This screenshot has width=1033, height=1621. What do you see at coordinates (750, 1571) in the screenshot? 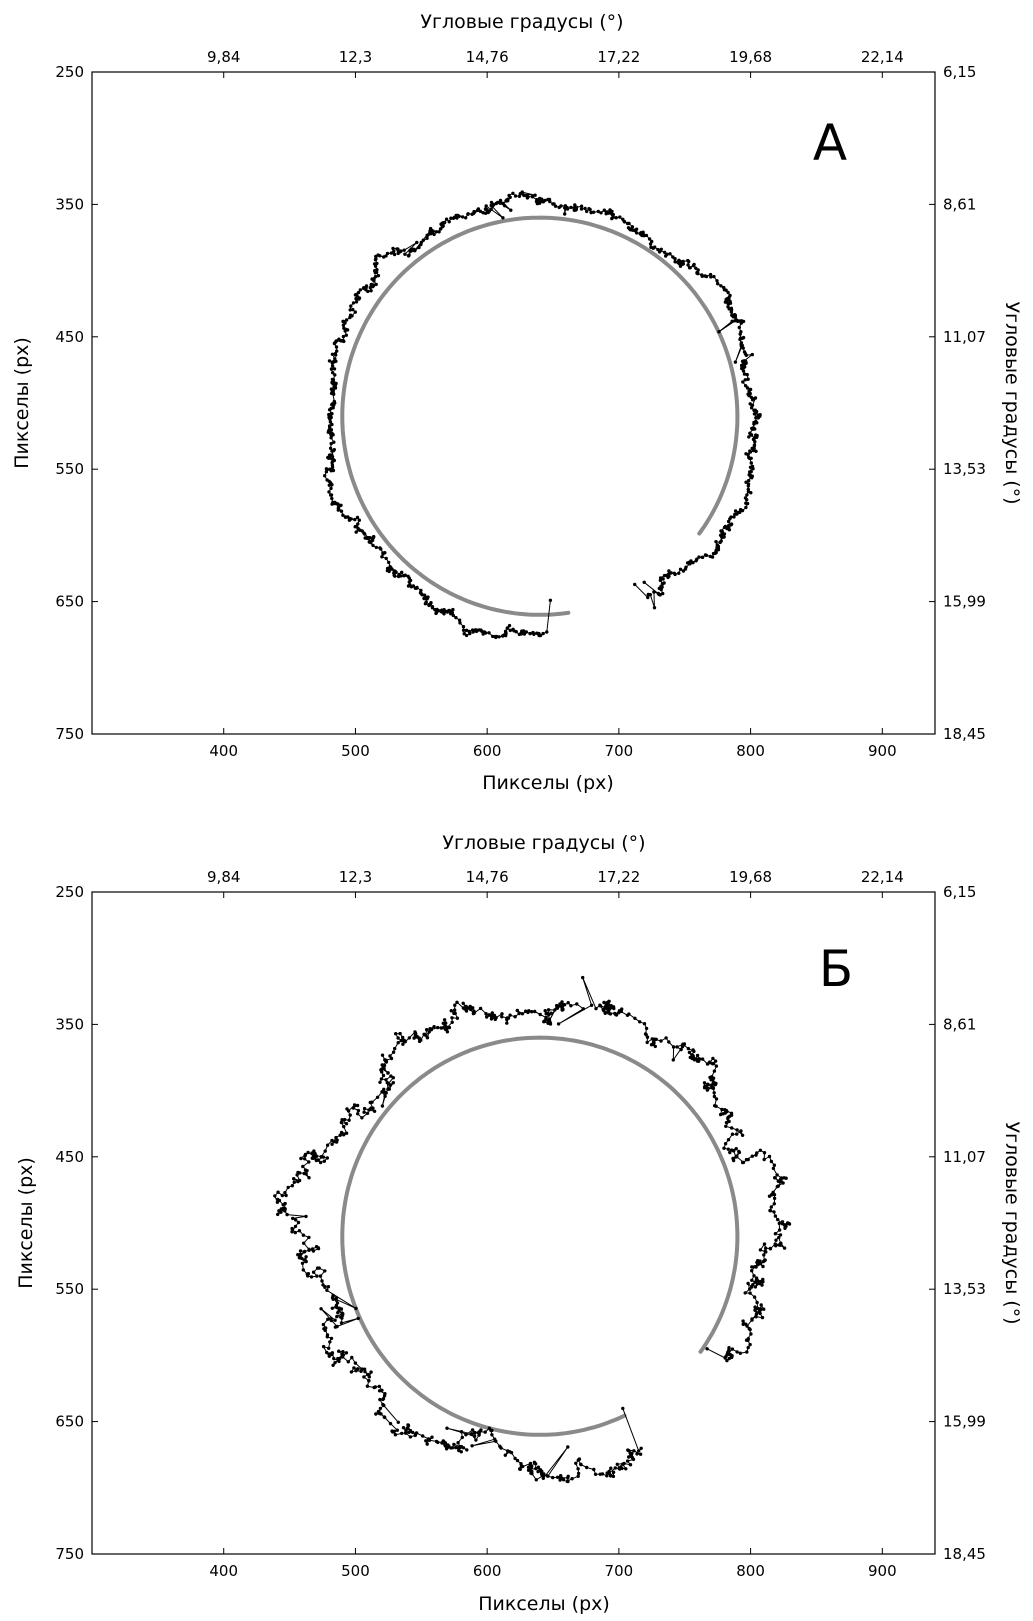
I see `x-tick-label: 800` at bounding box center [750, 1571].